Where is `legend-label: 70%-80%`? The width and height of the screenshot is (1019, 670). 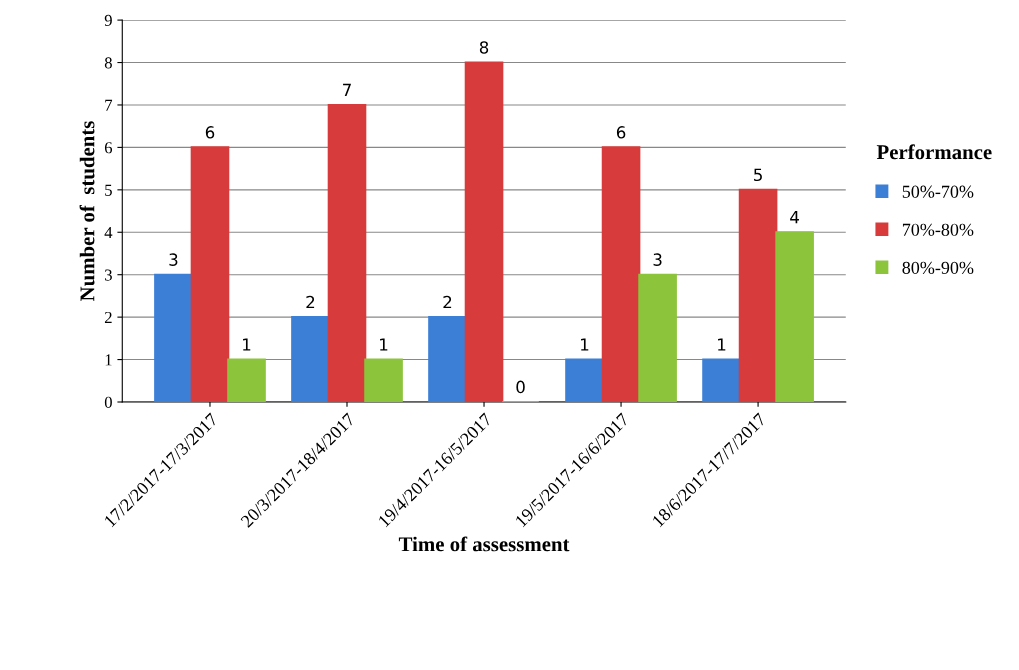 legend-label: 70%-80% is located at coordinates (938, 229).